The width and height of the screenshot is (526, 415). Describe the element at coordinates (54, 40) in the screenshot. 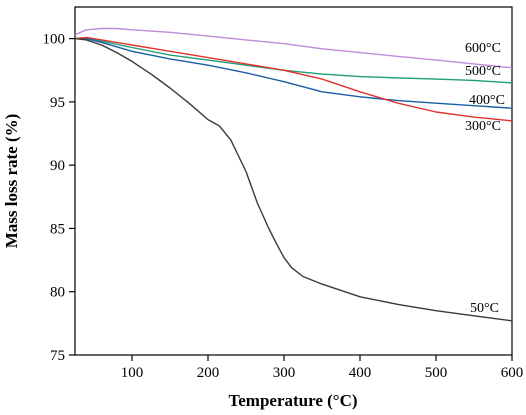

I see `y-tick-label: 100` at that location.